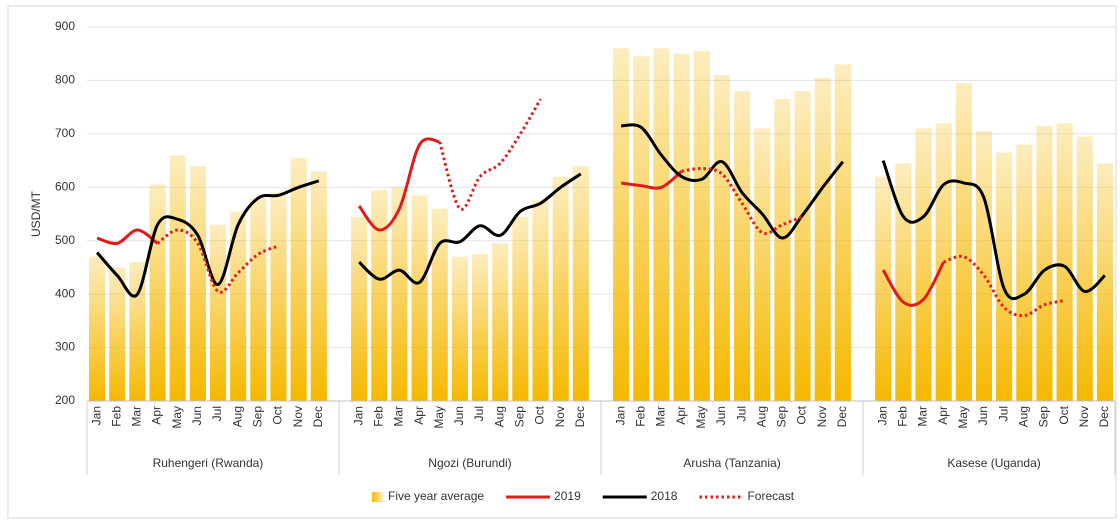  Describe the element at coordinates (36, 213) in the screenshot. I see `y-axis-label: USD/MT` at that location.